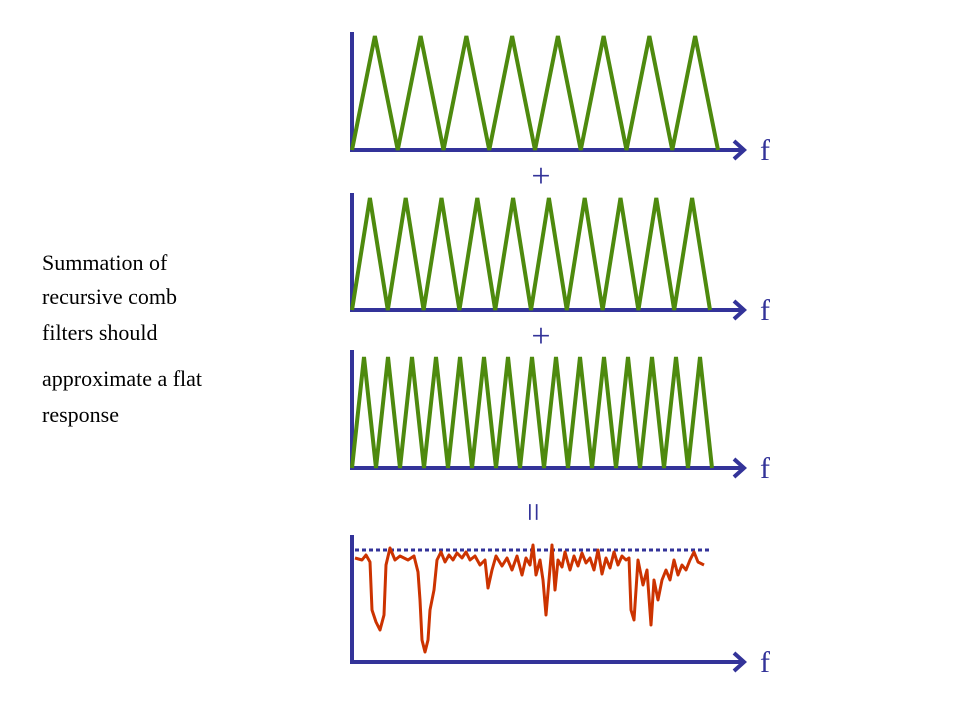 Image resolution: width=960 pixels, height=720 pixels. What do you see at coordinates (80, 414) in the screenshot?
I see `caption-line: response` at bounding box center [80, 414].